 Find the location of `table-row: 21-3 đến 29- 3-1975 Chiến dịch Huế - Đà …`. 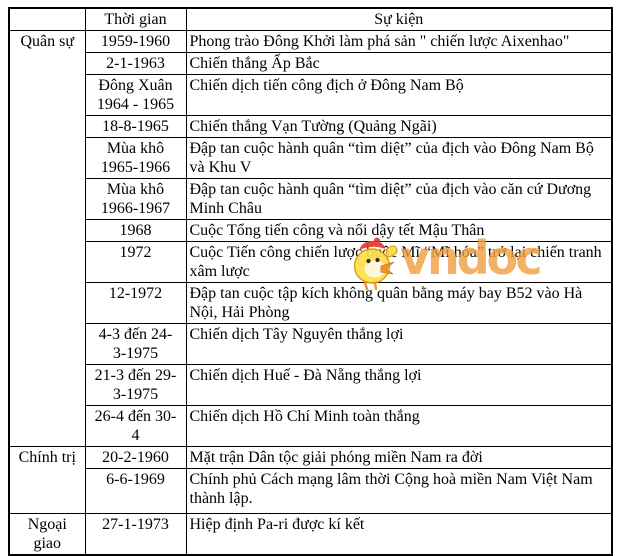

table-row: 21-3 đến 29- 3-1975 Chiến dịch Huế - Đà … is located at coordinates (311, 385).